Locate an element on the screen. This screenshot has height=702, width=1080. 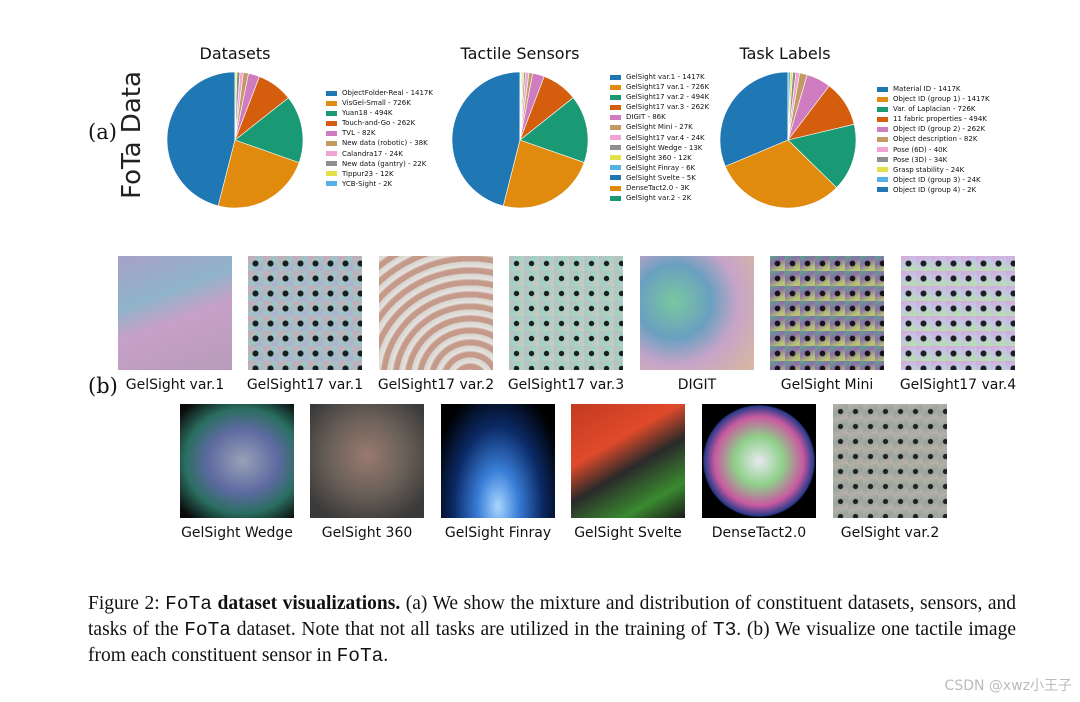
caption-gelsight-finray: GelSight Finray is located at coordinates (498, 533).